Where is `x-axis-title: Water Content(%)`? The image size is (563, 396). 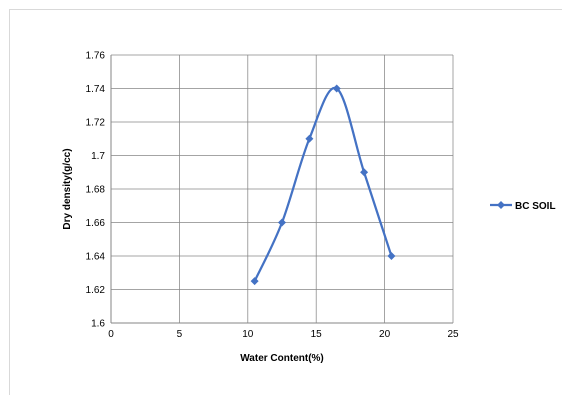 x-axis-title: Water Content(%) is located at coordinates (282, 358).